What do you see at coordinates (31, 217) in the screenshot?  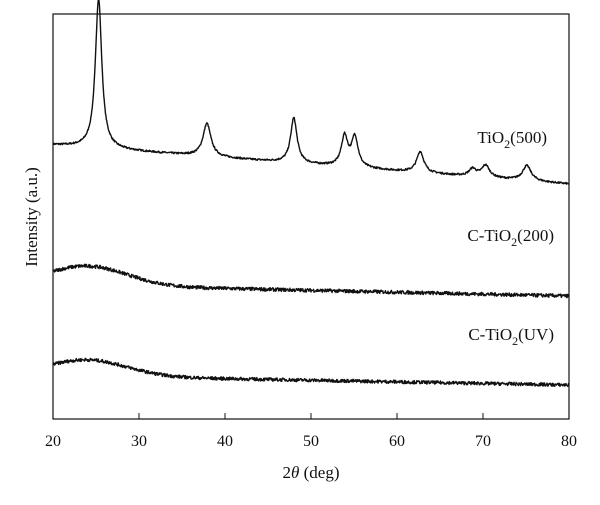 I see `y-axis-label: Intensity (a.u.)` at bounding box center [31, 217].